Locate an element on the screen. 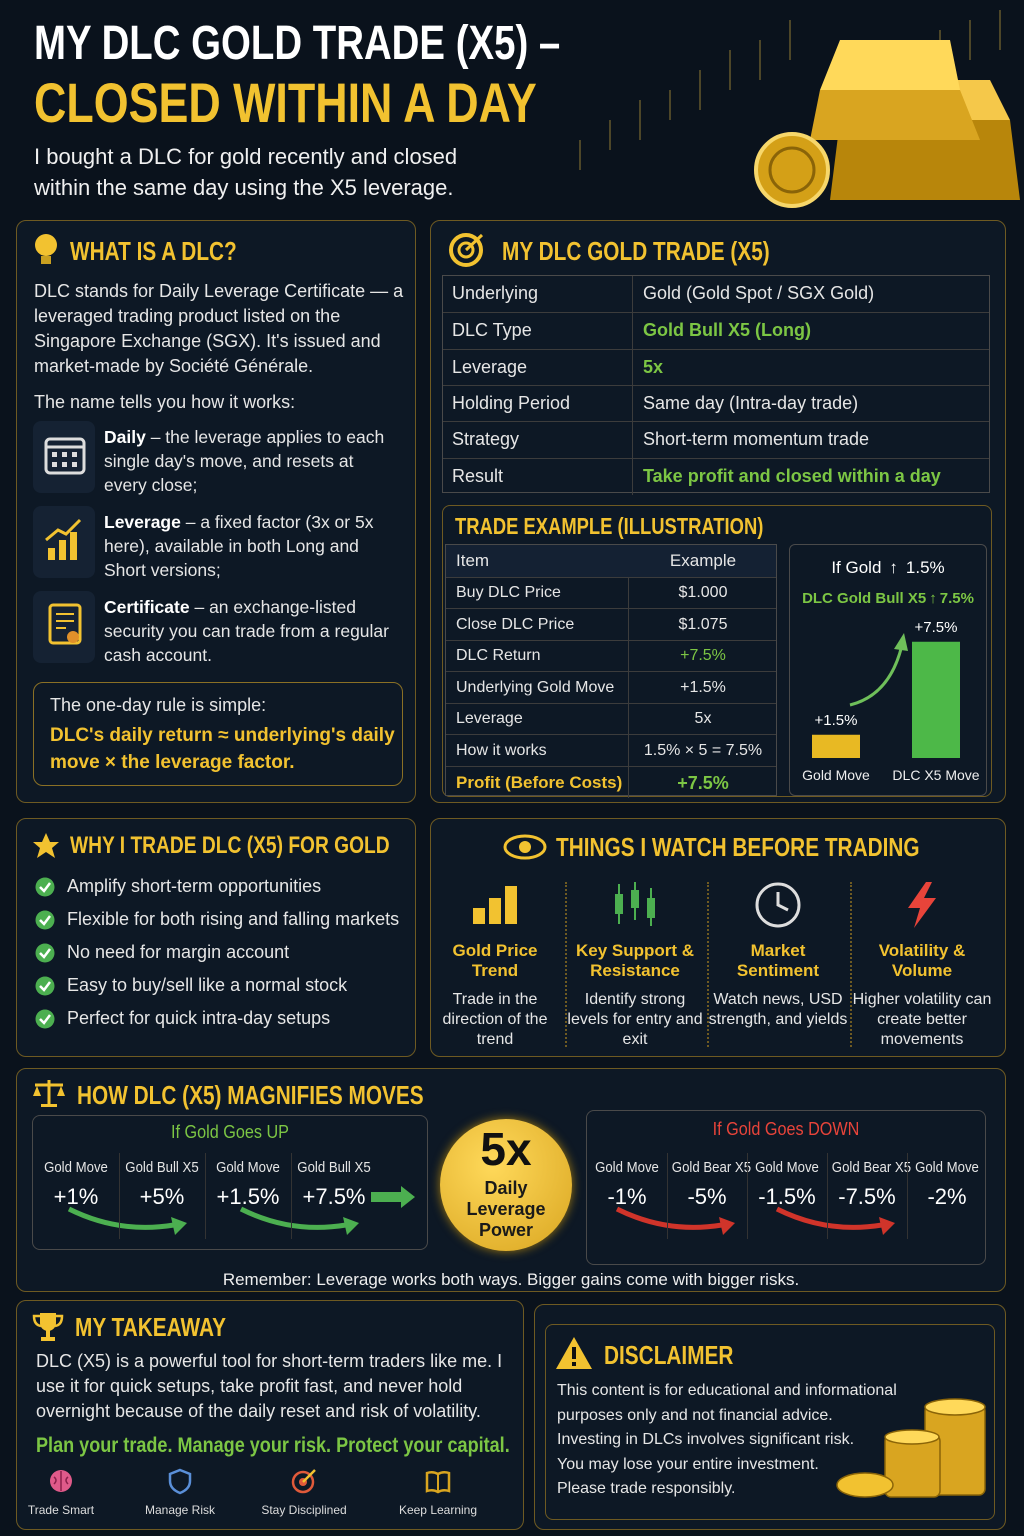  row-label: DLC Type is located at coordinates (492, 330).